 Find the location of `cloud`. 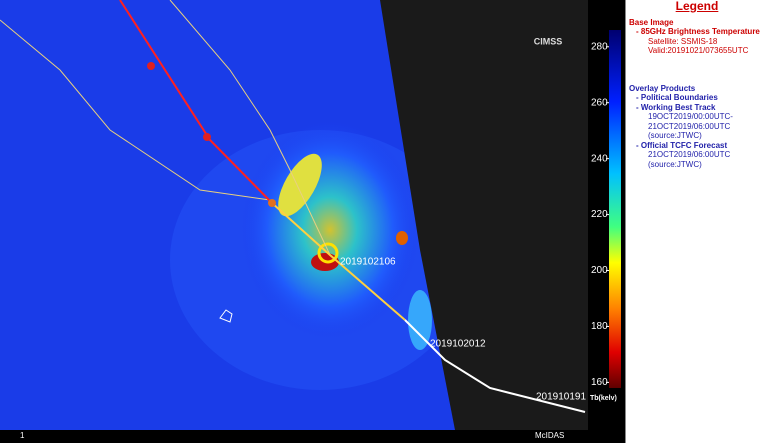

cloud is located at coordinates (420, 320).